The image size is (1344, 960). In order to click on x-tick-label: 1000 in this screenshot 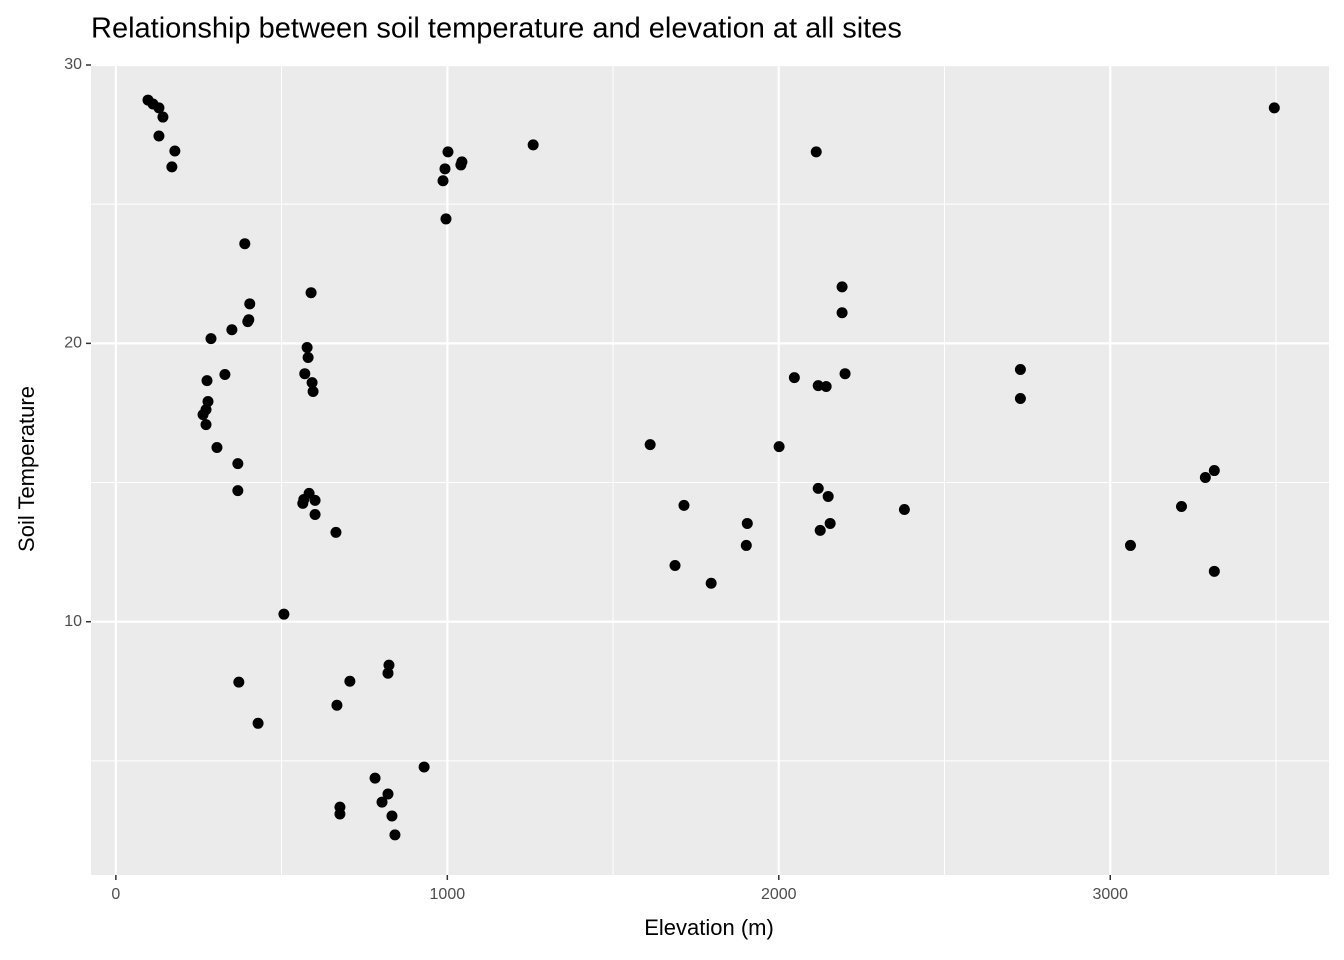, I will do `click(448, 894)`.